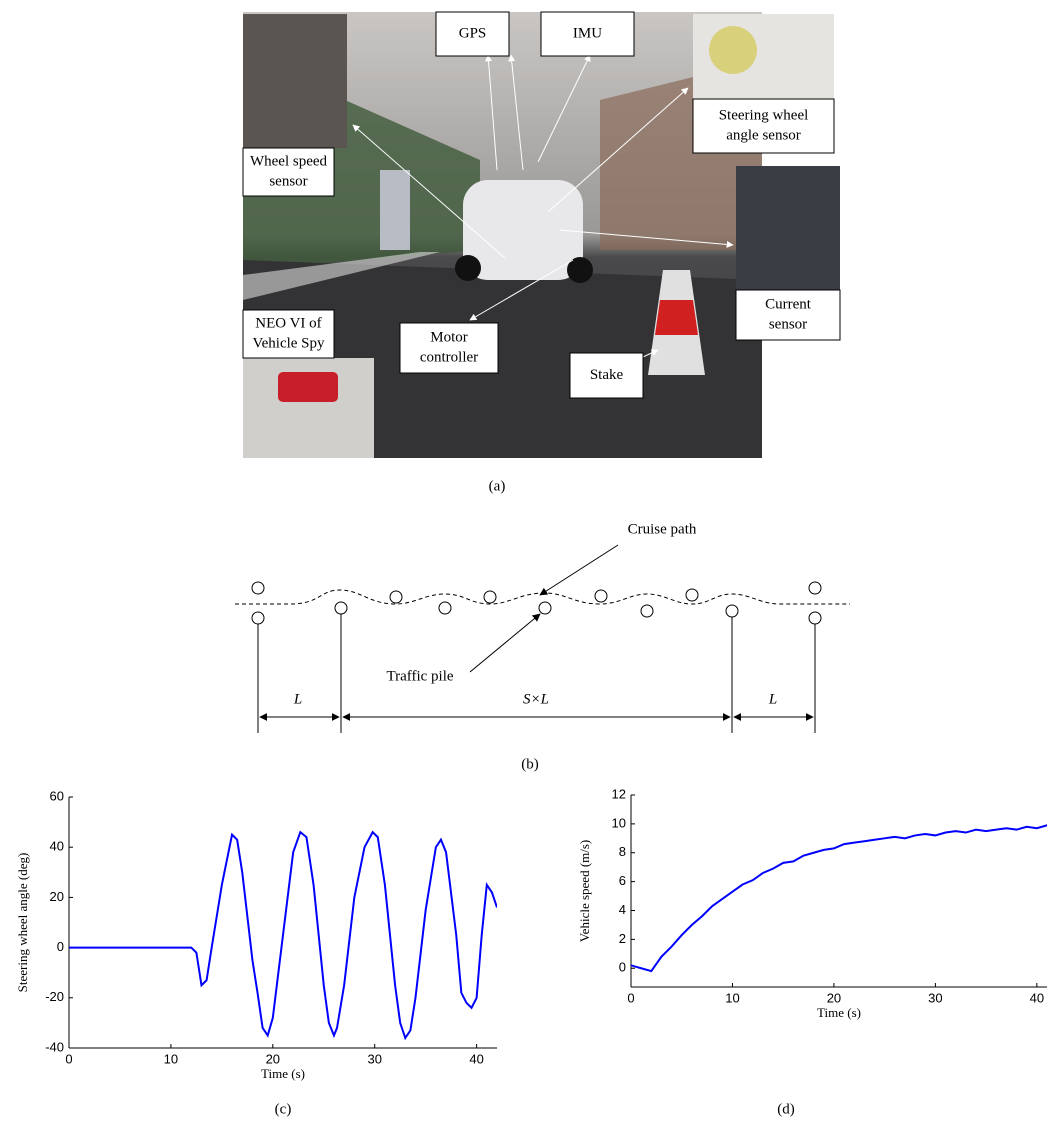 The width and height of the screenshot is (1051, 1142). What do you see at coordinates (619, 822) in the screenshot?
I see `y-tick-label: 10` at bounding box center [619, 822].